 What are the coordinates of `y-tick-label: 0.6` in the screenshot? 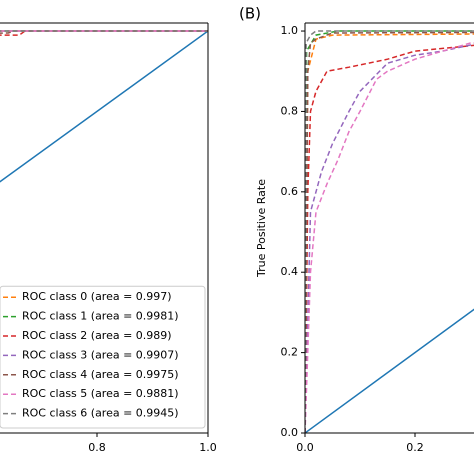 It's located at (290, 191).